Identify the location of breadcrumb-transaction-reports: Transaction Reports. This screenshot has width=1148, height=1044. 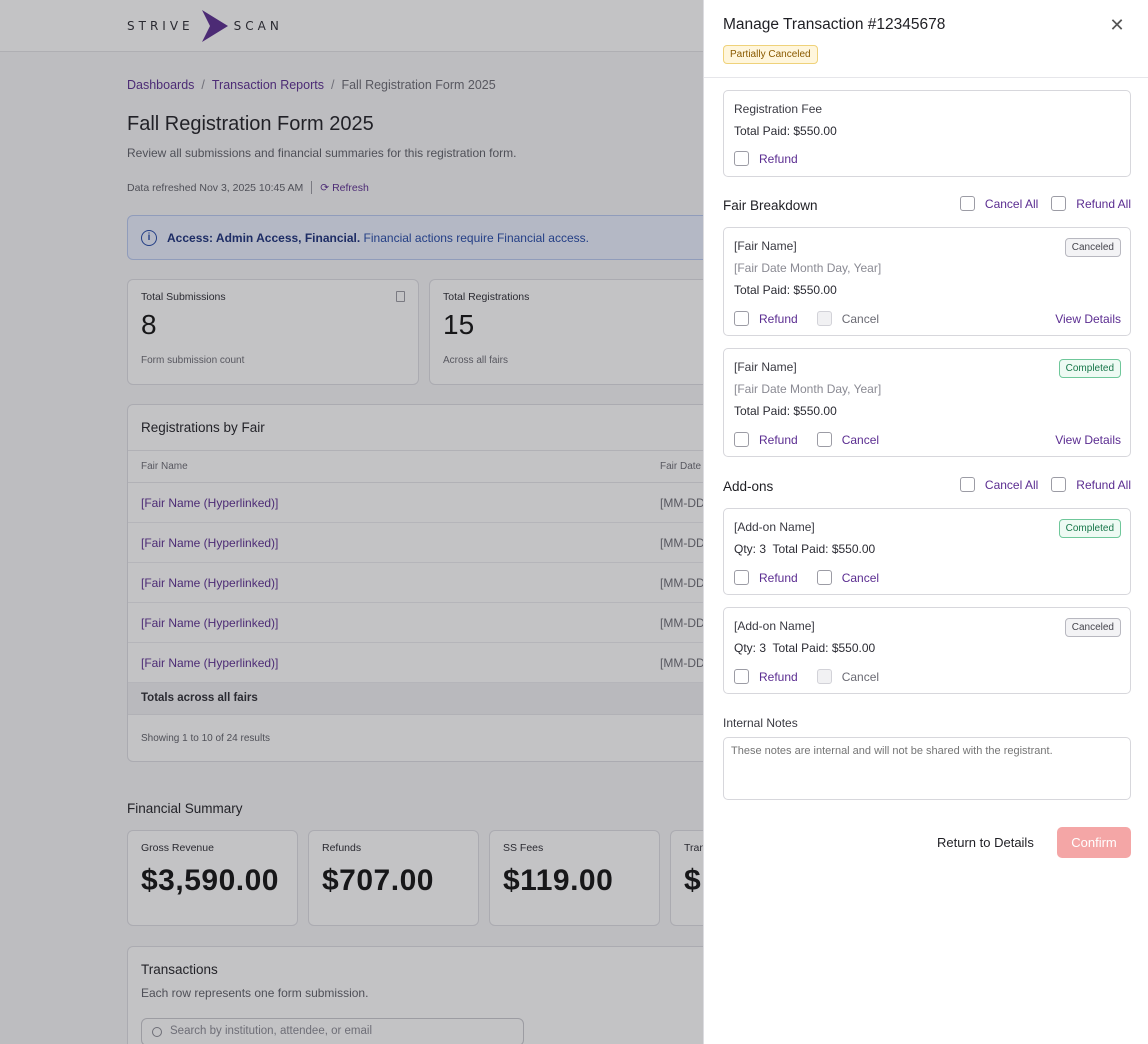
(267, 85).